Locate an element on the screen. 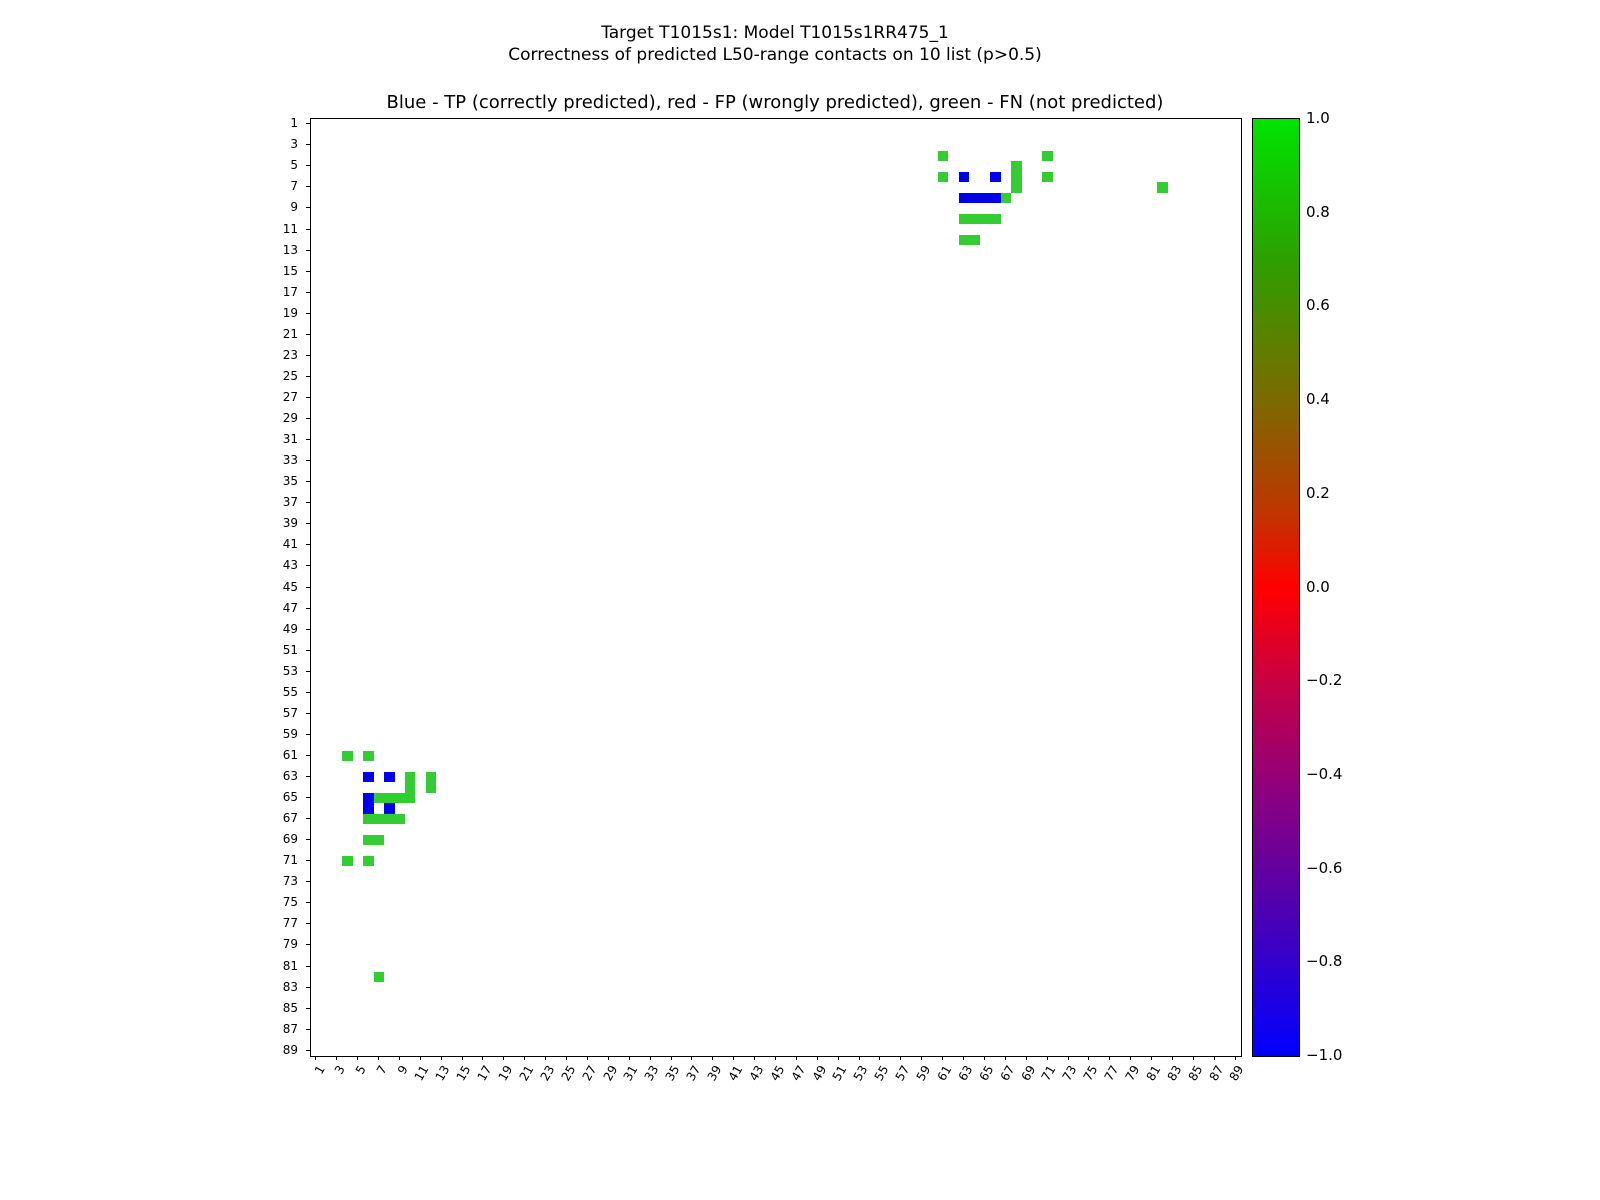 The height and width of the screenshot is (1200, 1600). x-tick-label: 3 is located at coordinates (340, 1070).